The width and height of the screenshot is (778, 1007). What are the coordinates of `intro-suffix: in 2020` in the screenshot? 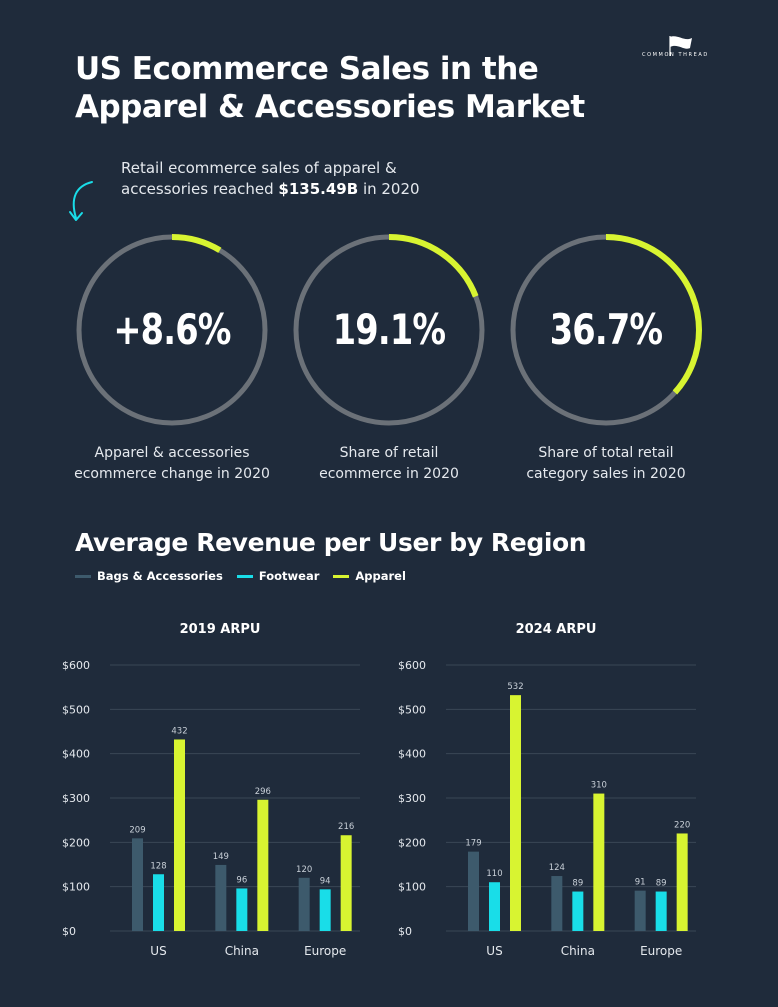 It's located at (389, 189).